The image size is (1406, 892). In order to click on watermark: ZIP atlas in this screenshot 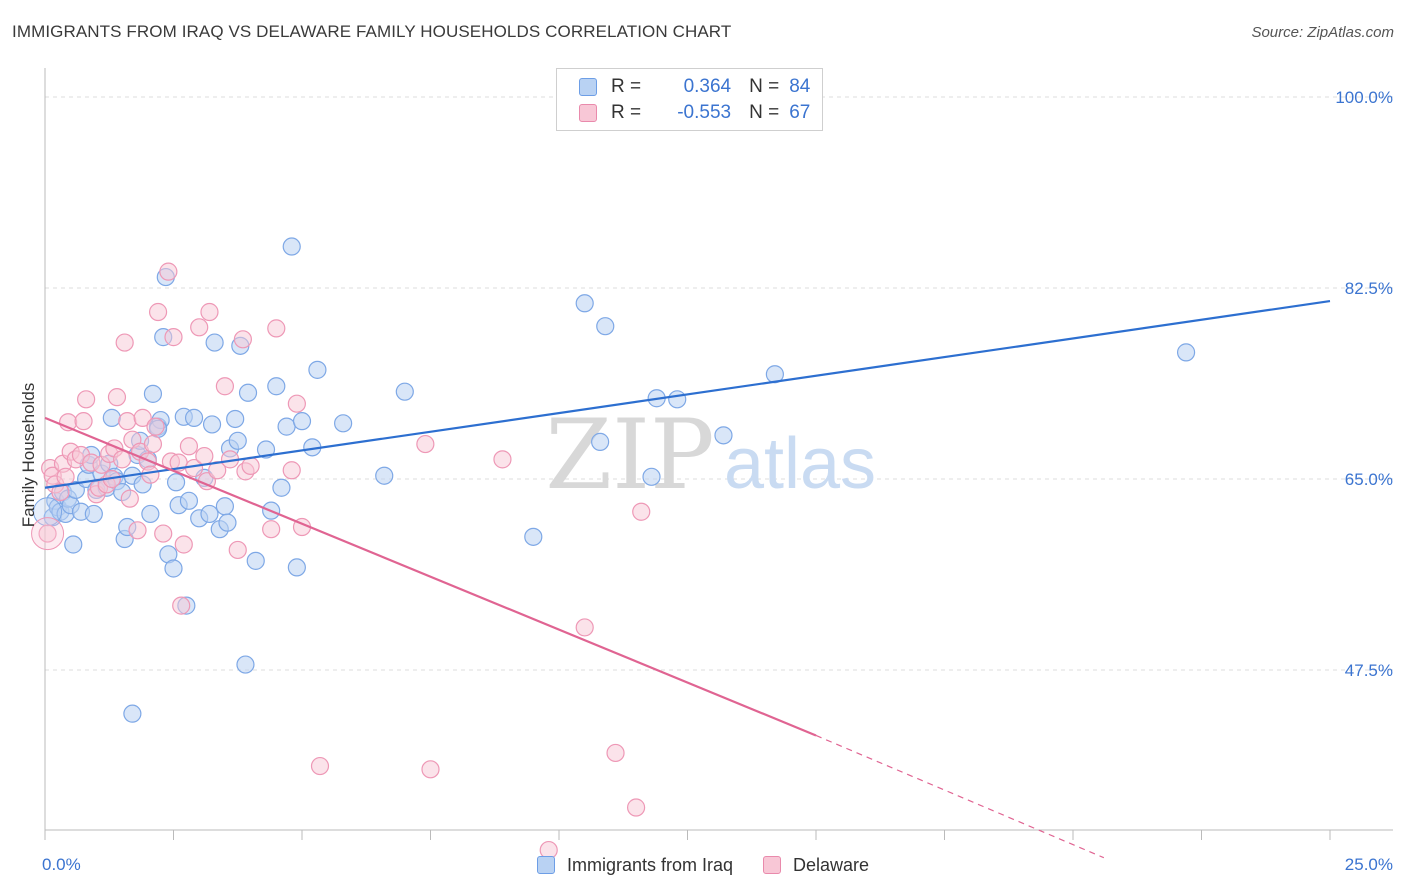, I will do `click(710, 455)`.